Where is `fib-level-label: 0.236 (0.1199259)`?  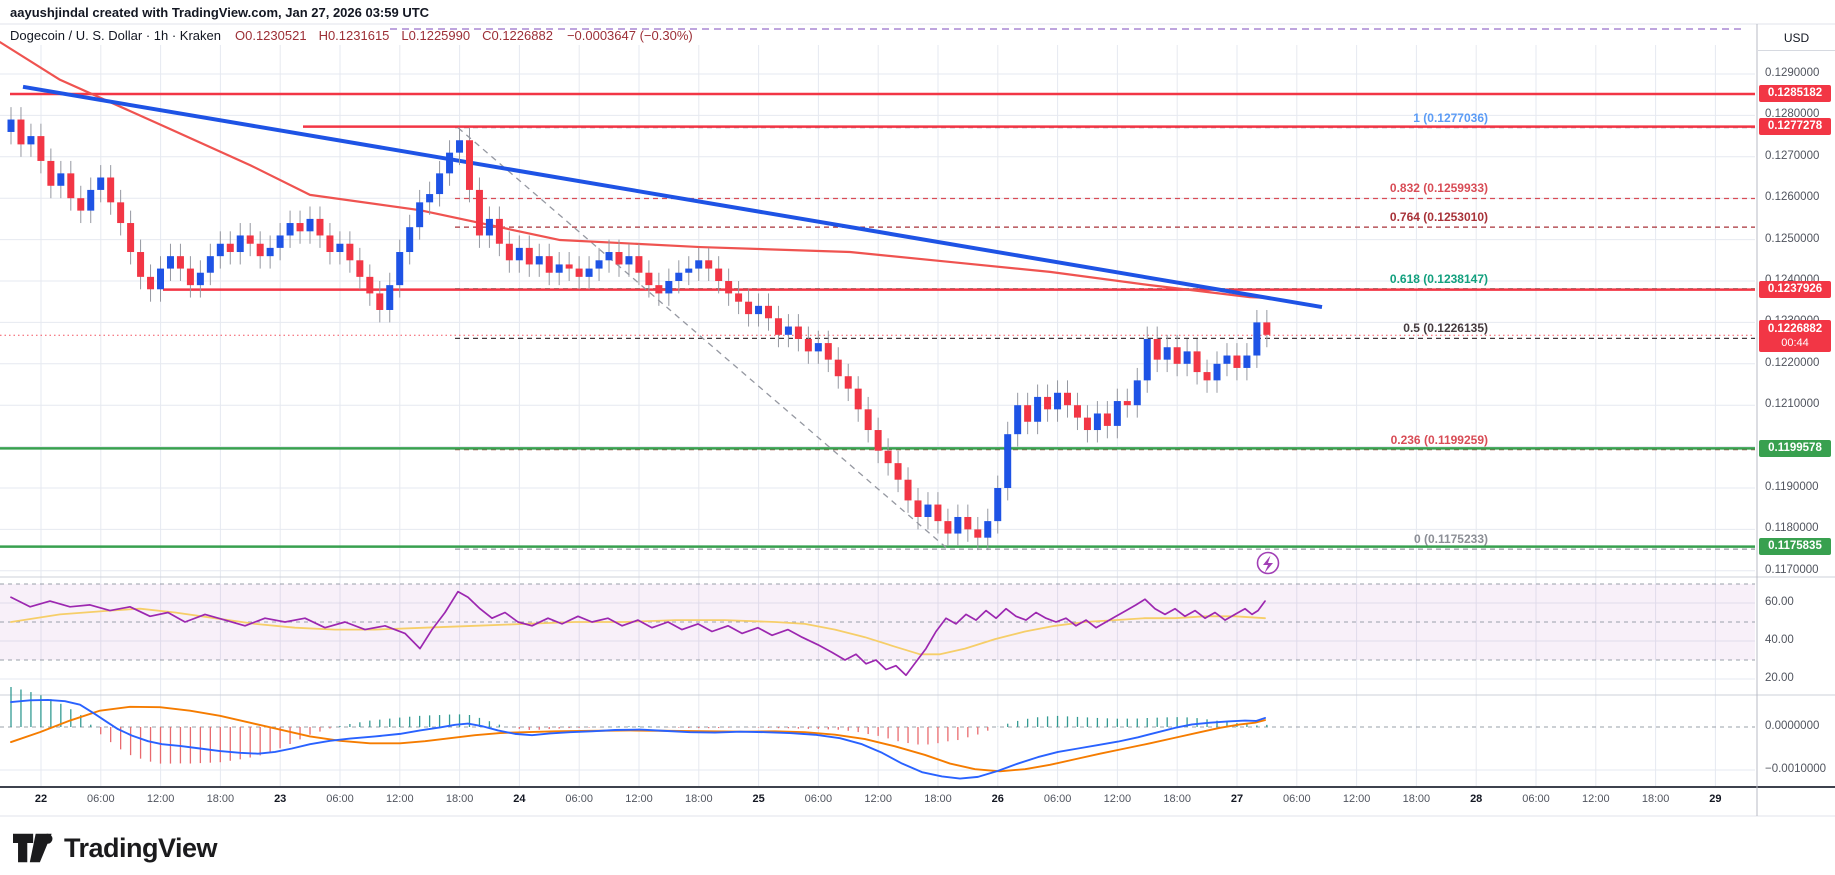
fib-level-label: 0.236 (0.1199259) is located at coordinates (1439, 439).